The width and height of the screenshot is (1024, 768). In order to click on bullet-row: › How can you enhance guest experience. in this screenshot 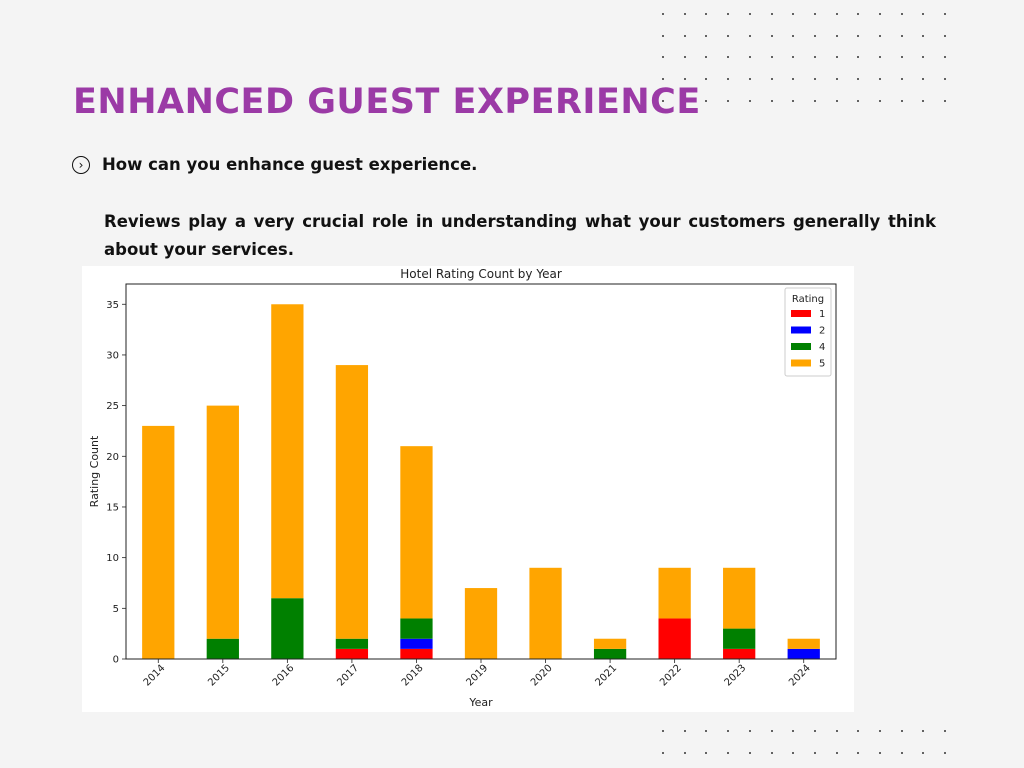, I will do `click(274, 164)`.